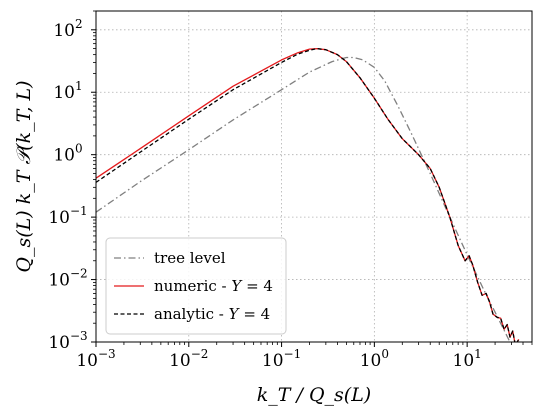 The width and height of the screenshot is (545, 416). What do you see at coordinates (95, 359) in the screenshot?
I see `x-tick-label: 10⁻³` at bounding box center [95, 359].